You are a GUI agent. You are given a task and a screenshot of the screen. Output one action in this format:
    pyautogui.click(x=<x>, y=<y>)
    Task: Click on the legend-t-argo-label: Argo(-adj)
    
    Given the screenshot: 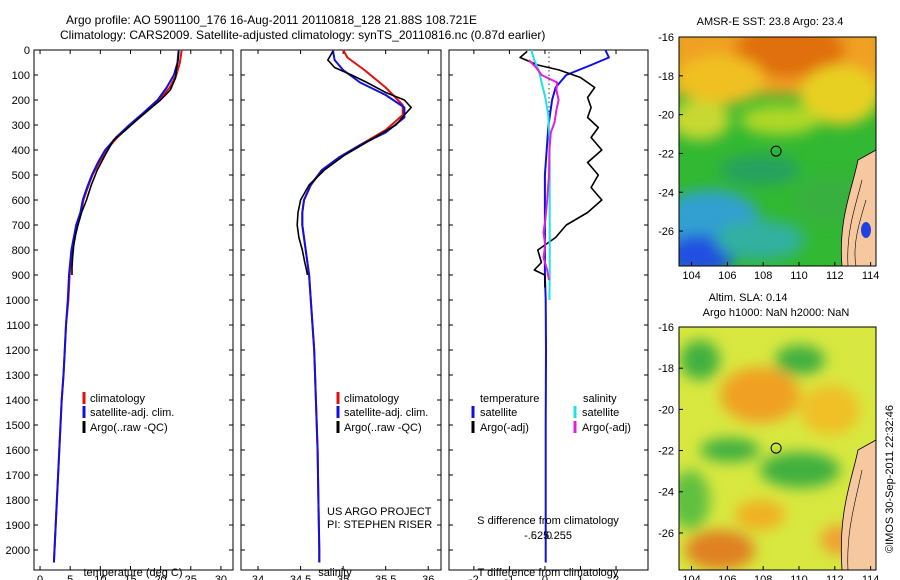 What is the action you would take?
    pyautogui.click(x=504, y=428)
    